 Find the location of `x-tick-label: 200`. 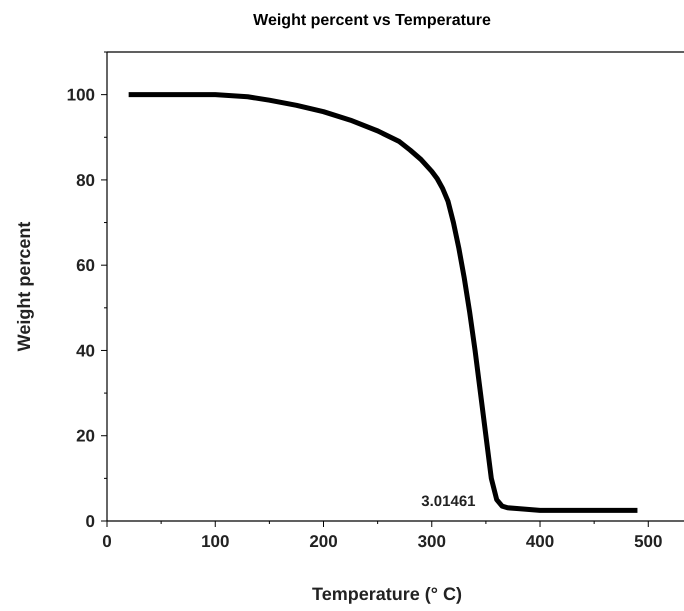

x-tick-label: 200 is located at coordinates (323, 541).